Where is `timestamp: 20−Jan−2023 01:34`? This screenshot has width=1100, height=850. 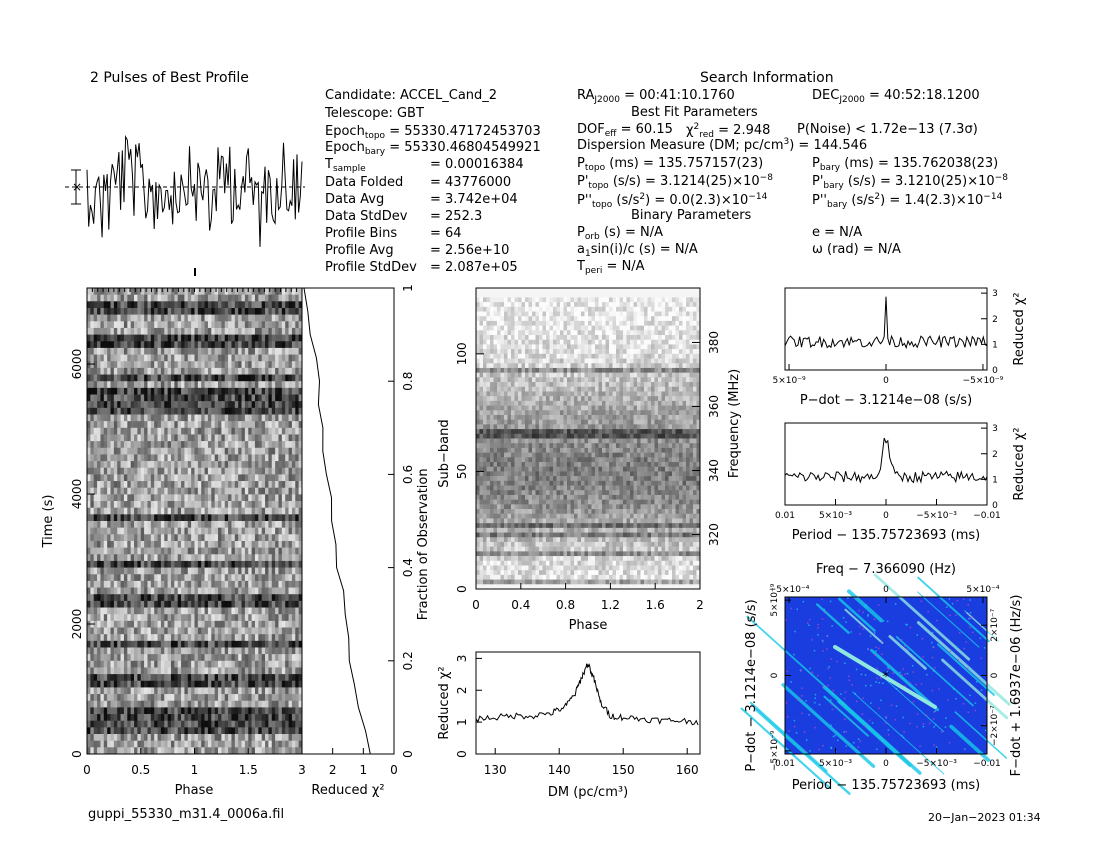
timestamp: 20−Jan−2023 01:34 is located at coordinates (984, 817).